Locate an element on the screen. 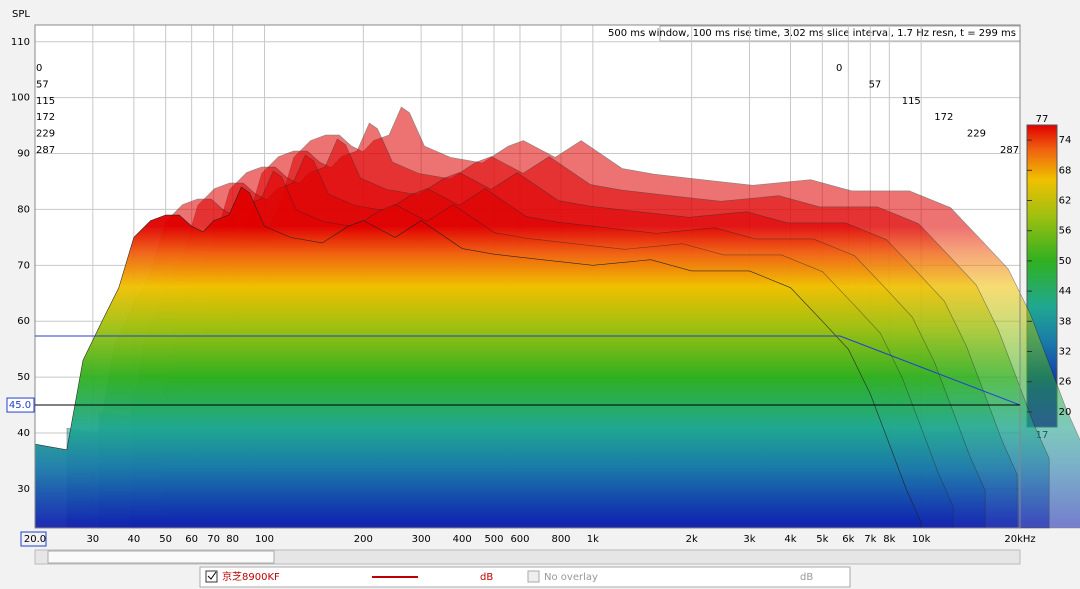  cursor-label: 45.0 is located at coordinates (20, 405).